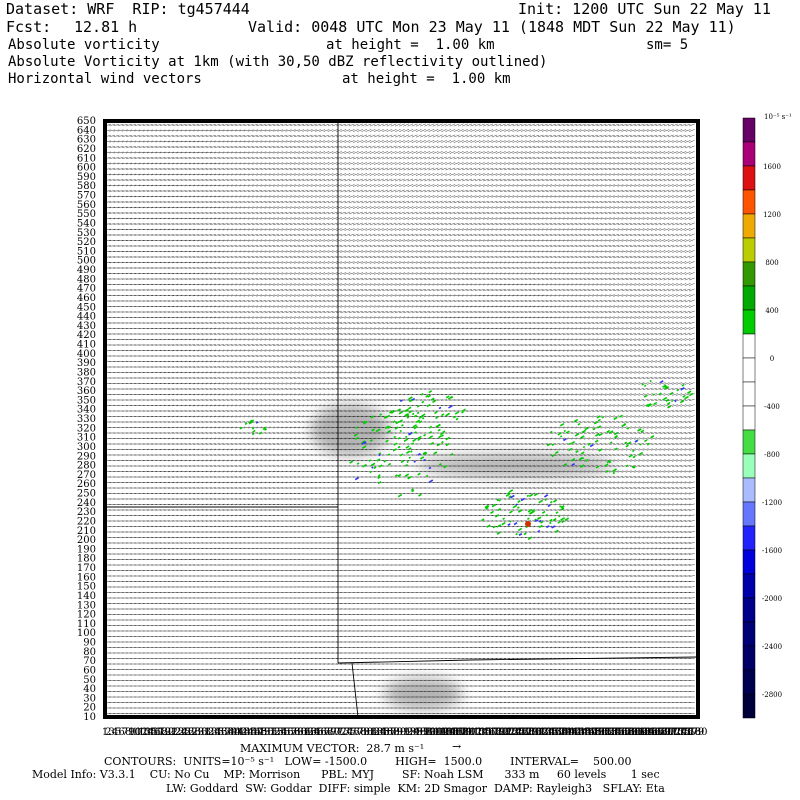  What do you see at coordinates (86, 177) in the screenshot?
I see `y-tick-label: 590` at bounding box center [86, 177].